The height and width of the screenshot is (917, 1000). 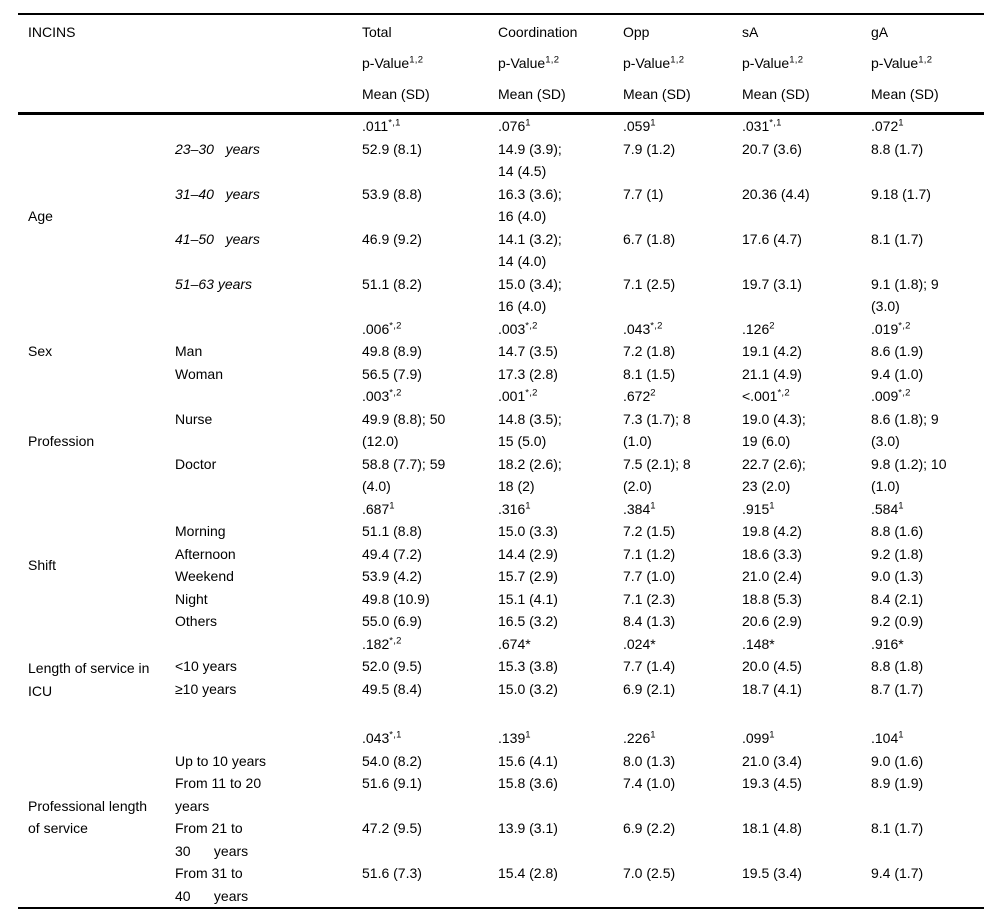 What do you see at coordinates (514, 125) in the screenshot?
I see `p-value-cell: .0761` at bounding box center [514, 125].